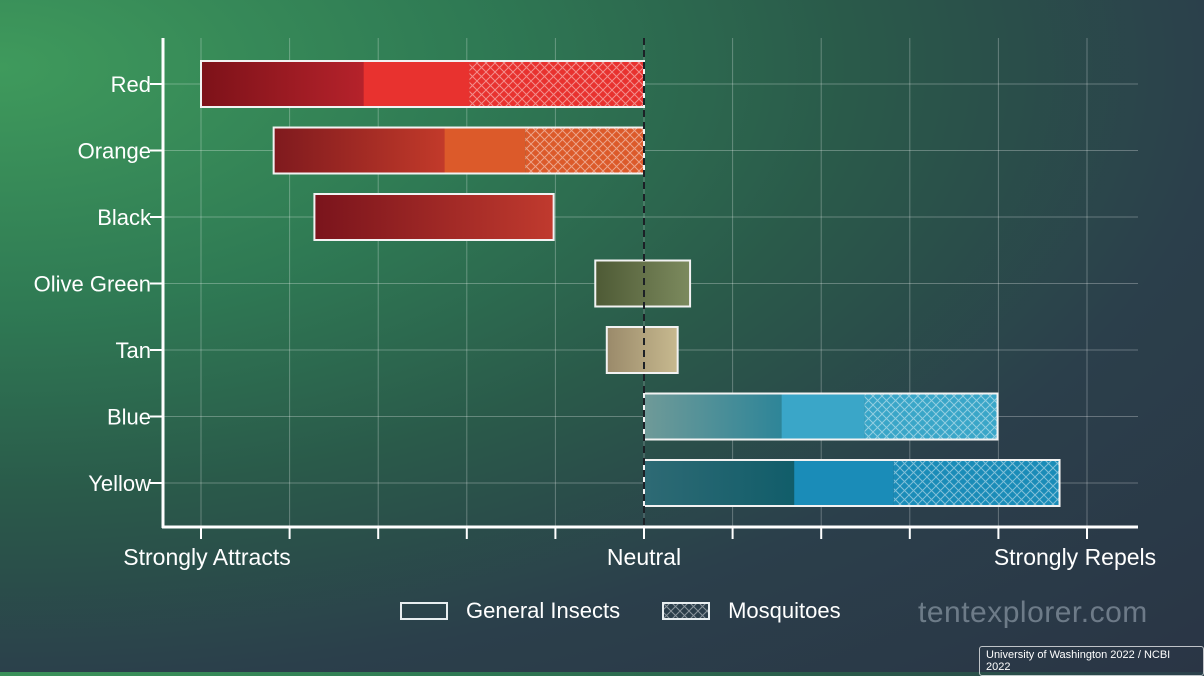 This screenshot has height=676, width=1204. I want to click on legend-label-general-insects: General Insects, so click(543, 610).